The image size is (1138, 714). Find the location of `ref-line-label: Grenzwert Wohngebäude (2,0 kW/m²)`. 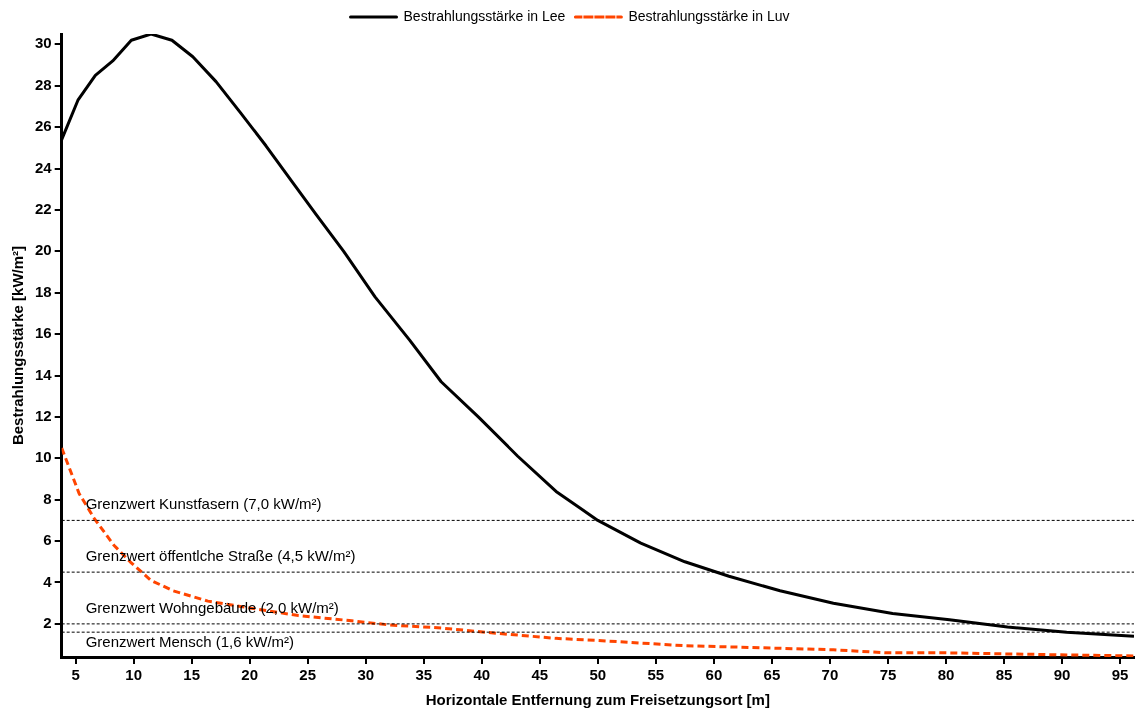

ref-line-label: Grenzwert Wohngebäude (2,0 kW/m²) is located at coordinates (212, 607).